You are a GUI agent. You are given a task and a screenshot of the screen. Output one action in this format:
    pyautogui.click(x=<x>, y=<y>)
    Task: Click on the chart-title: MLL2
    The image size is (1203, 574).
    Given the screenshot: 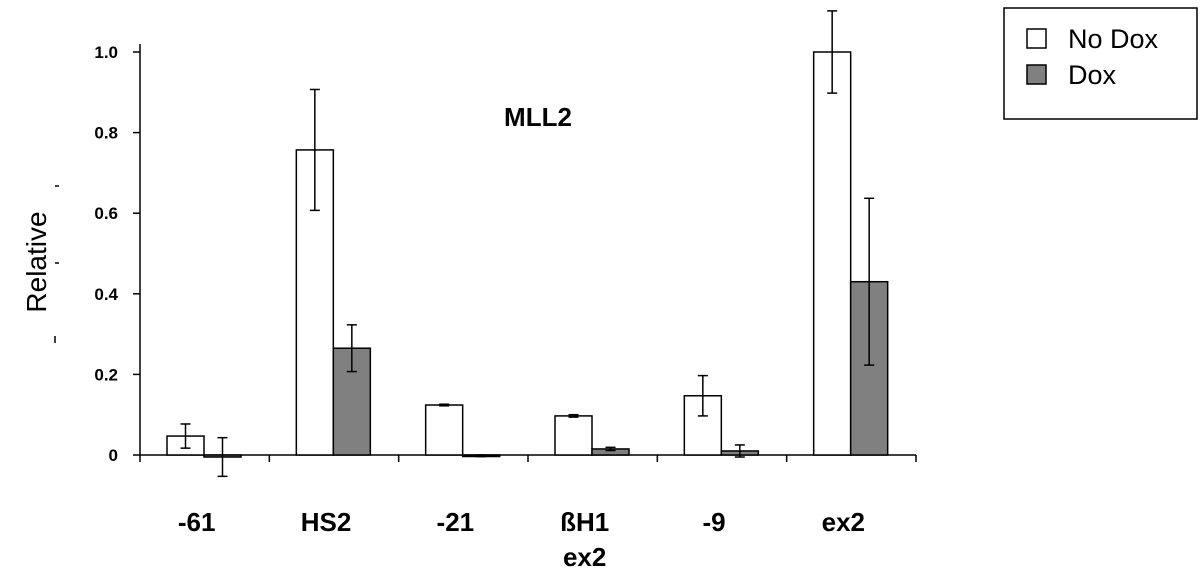 What is the action you would take?
    pyautogui.click(x=538, y=117)
    